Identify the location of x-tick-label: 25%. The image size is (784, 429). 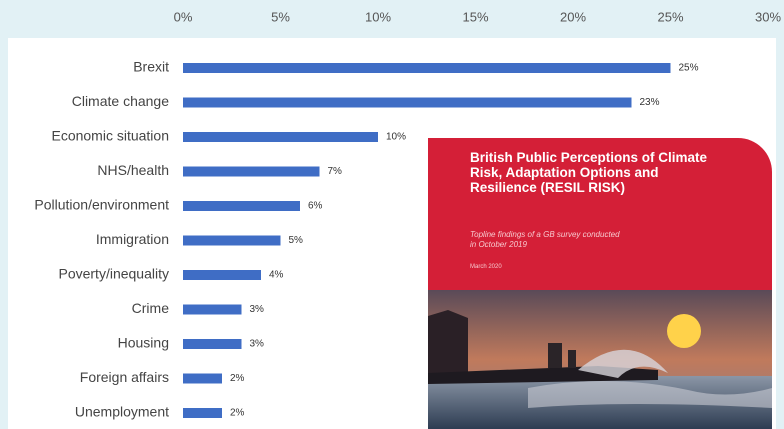
(670, 16).